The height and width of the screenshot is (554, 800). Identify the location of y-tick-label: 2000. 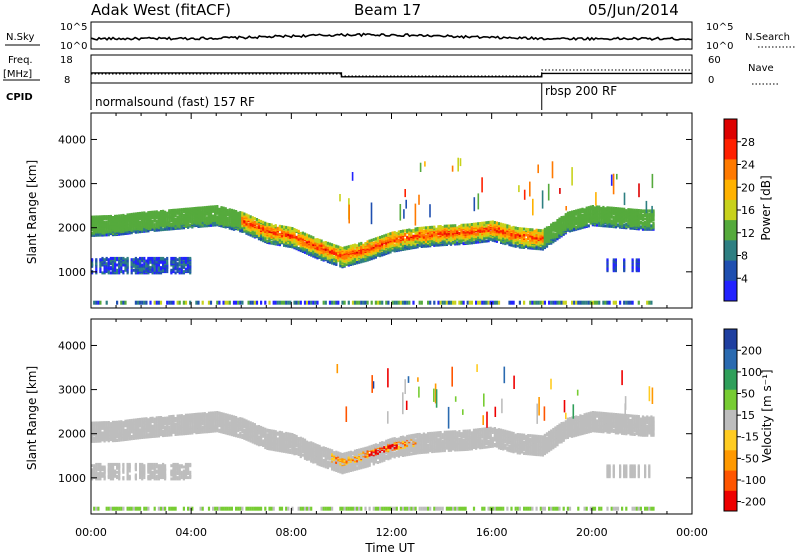
(72, 228).